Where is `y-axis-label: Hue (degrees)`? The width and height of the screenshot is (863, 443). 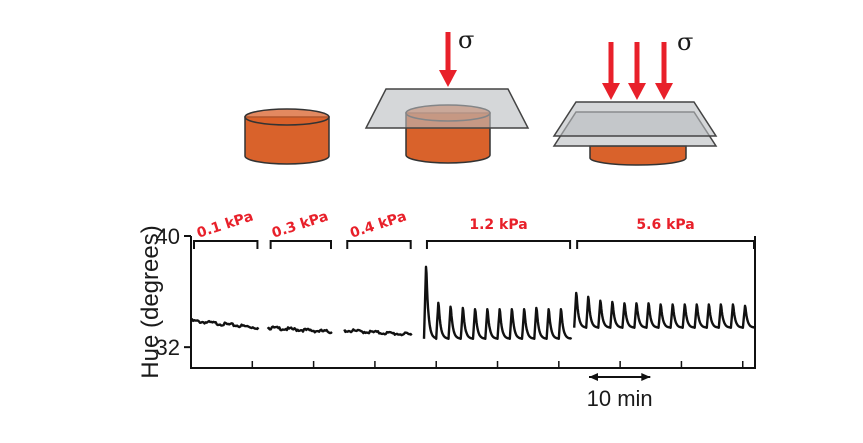
y-axis-label: Hue (degrees) is located at coordinates (150, 301).